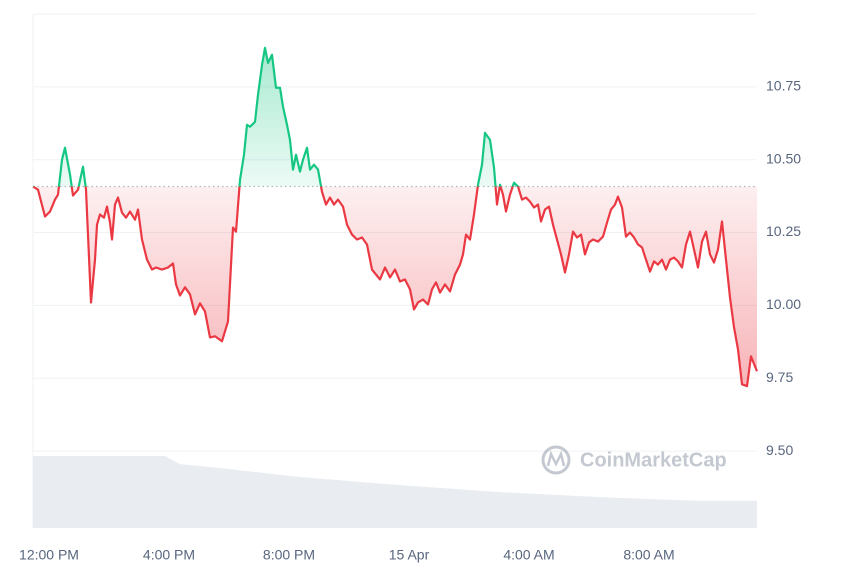  What do you see at coordinates (409, 555) in the screenshot?
I see `x-tick-label: 15 Apr` at bounding box center [409, 555].